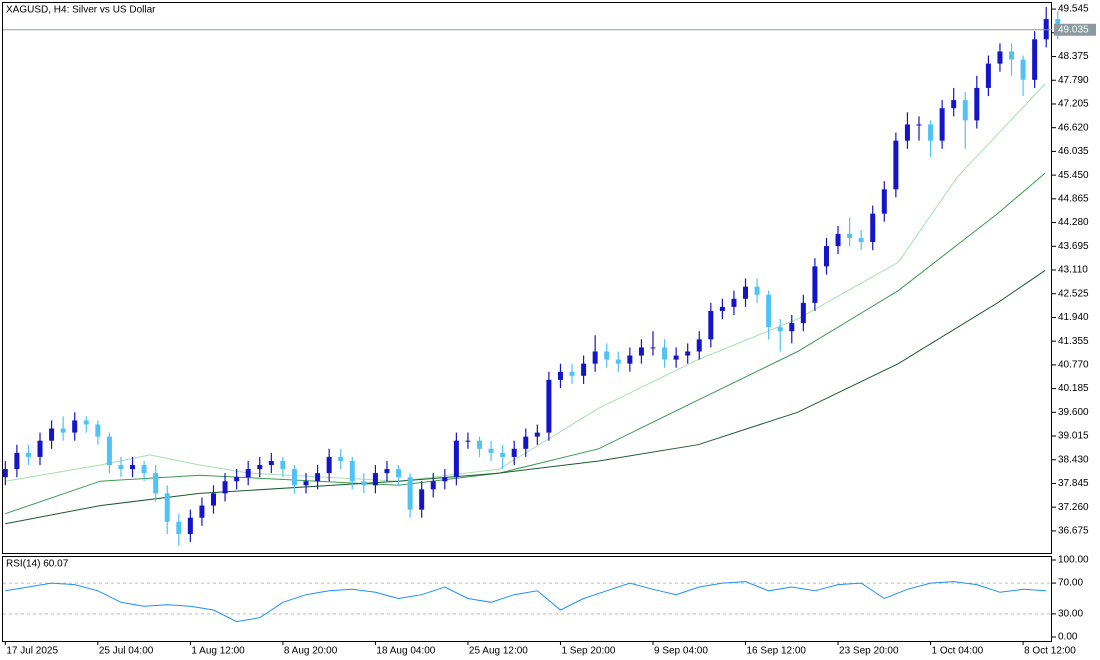 Image resolution: width=1100 pixels, height=660 pixels. I want to click on indicator-line, so click(526, 602).